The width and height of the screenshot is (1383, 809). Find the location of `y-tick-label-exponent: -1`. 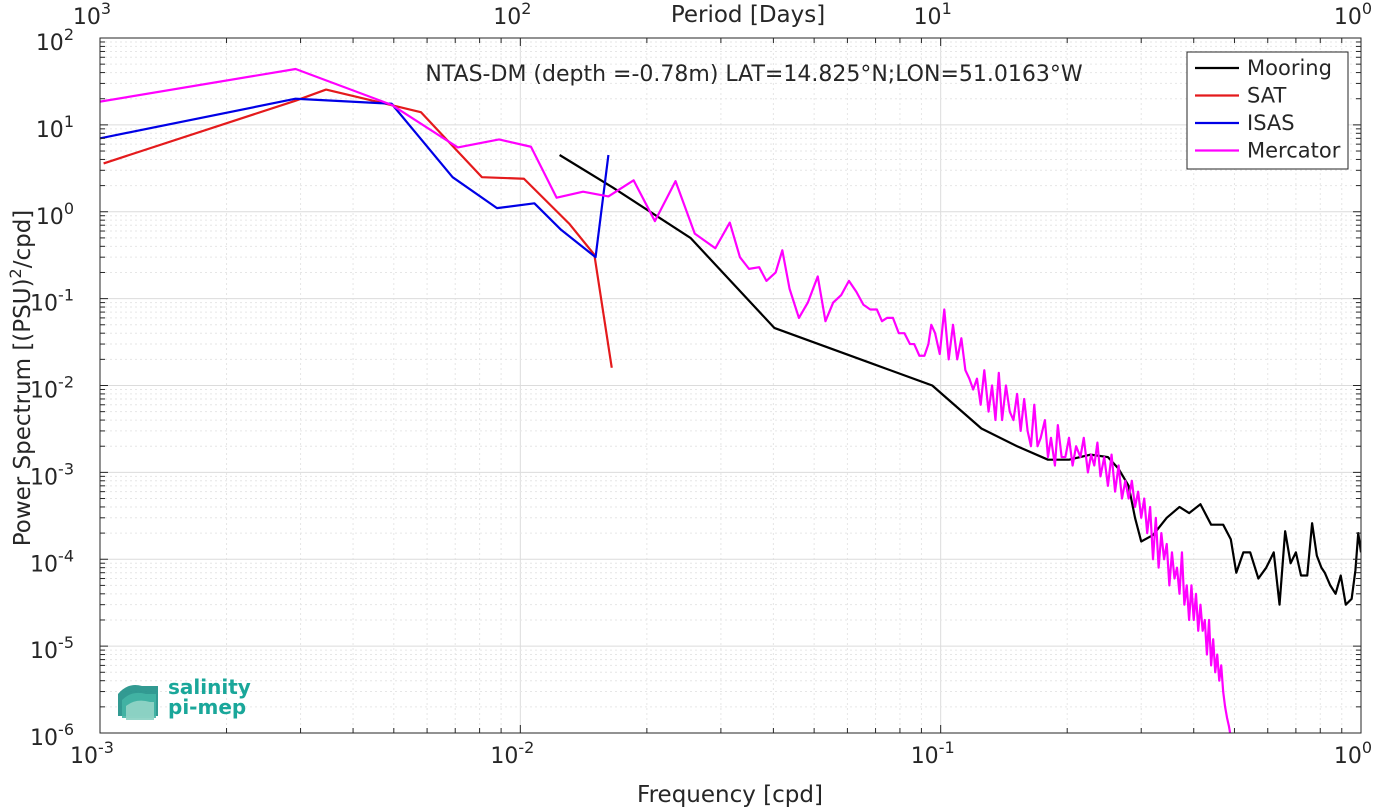

y-tick-label-exponent: -1 is located at coordinates (66, 295).